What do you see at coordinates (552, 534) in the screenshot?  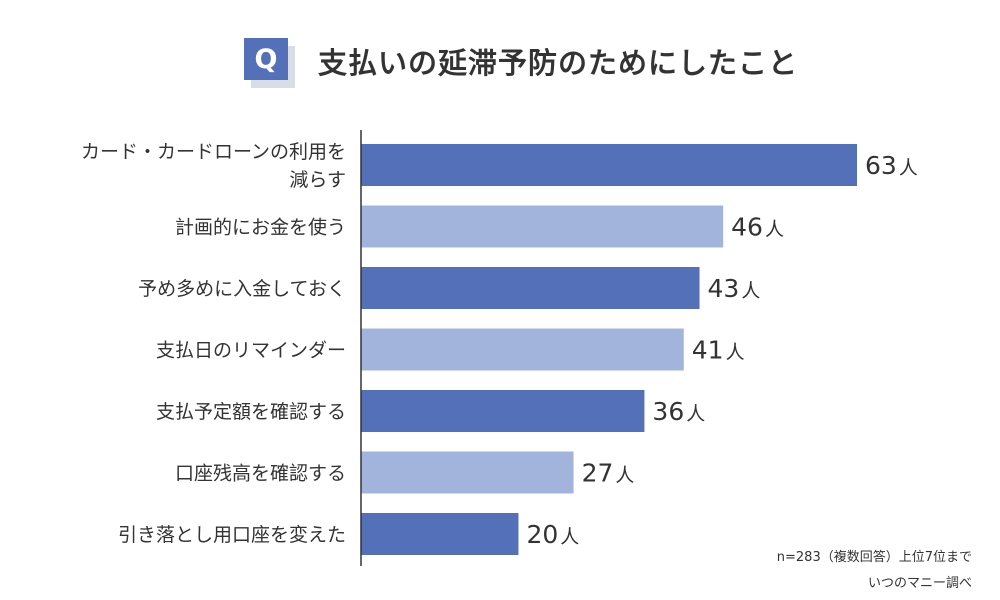 I see `value-label-7: 20 人` at bounding box center [552, 534].